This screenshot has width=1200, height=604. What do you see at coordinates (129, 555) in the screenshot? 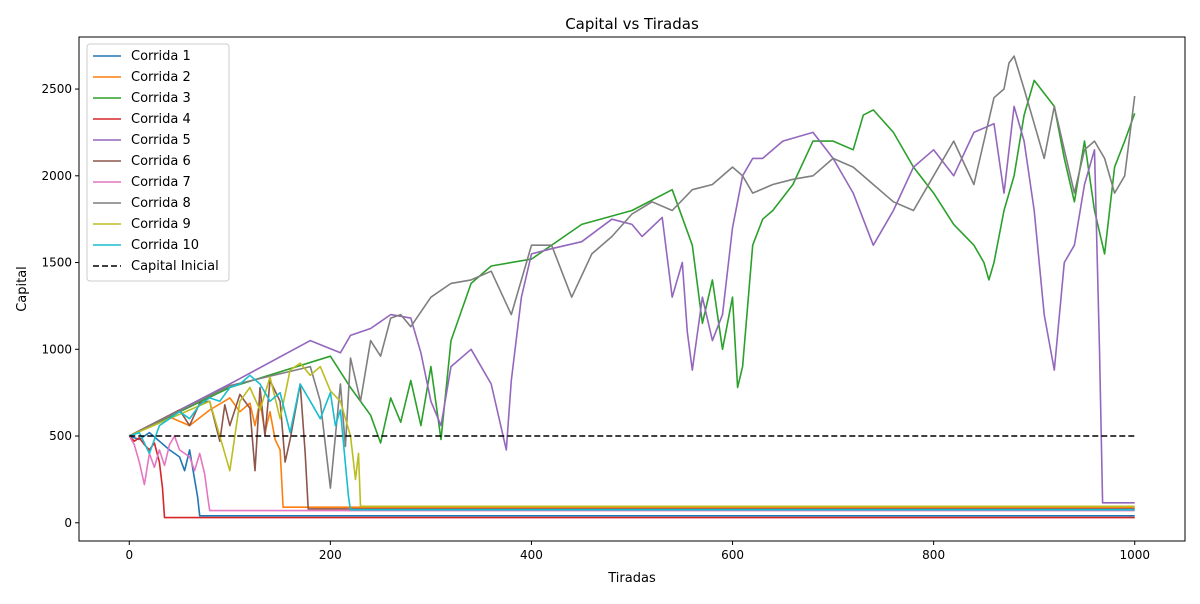
I see `x-tick-label: 0` at bounding box center [129, 555].